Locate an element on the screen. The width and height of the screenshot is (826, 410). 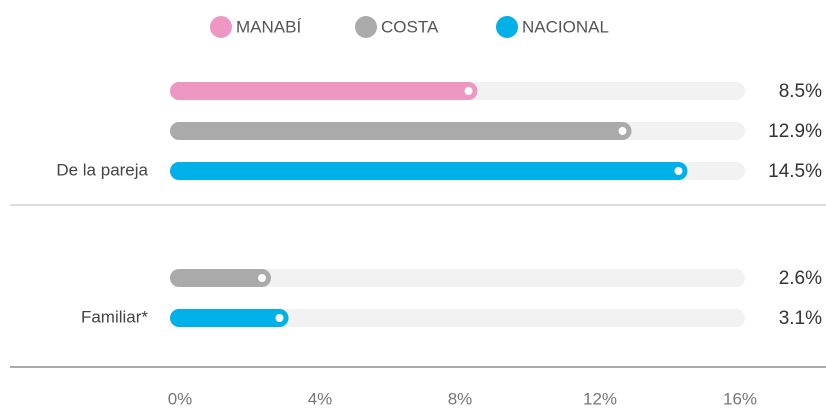
x-tick-label: 0% is located at coordinates (180, 398).